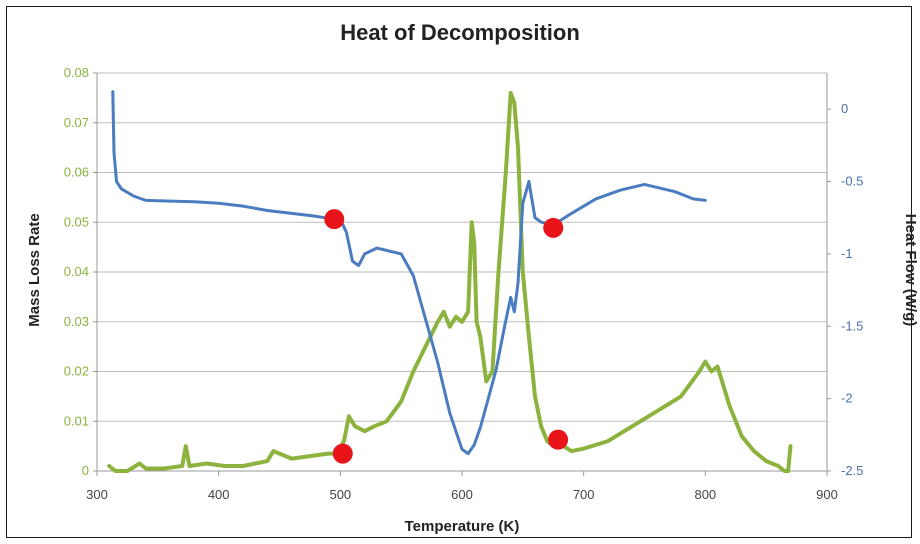  What do you see at coordinates (852, 325) in the screenshot?
I see `y-right-tick-label: -1.5` at bounding box center [852, 325].